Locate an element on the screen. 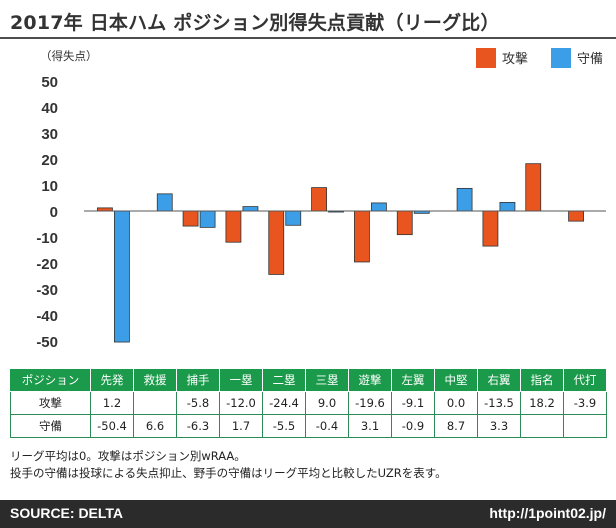  table-header-cell: 救援 is located at coordinates (155, 380).